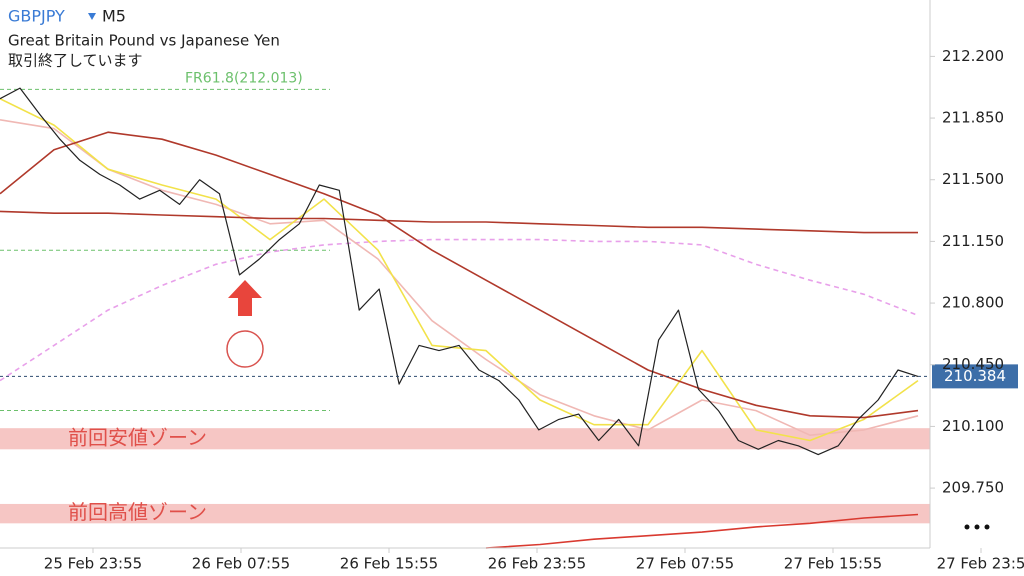  I want to click on arrow, so click(245, 298).